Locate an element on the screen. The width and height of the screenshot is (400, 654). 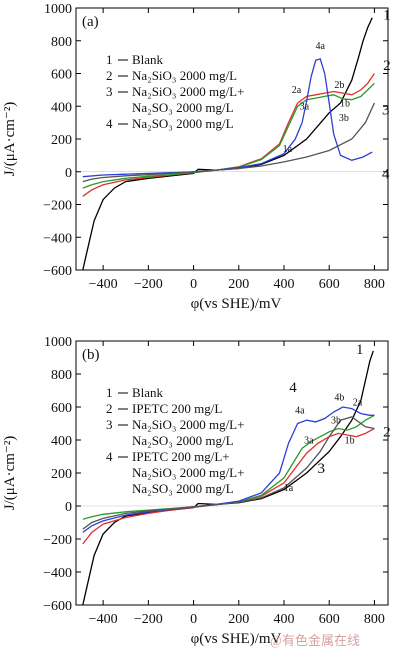
legend-entry: IPETC 200 mg/L+ is located at coordinates (181, 456).